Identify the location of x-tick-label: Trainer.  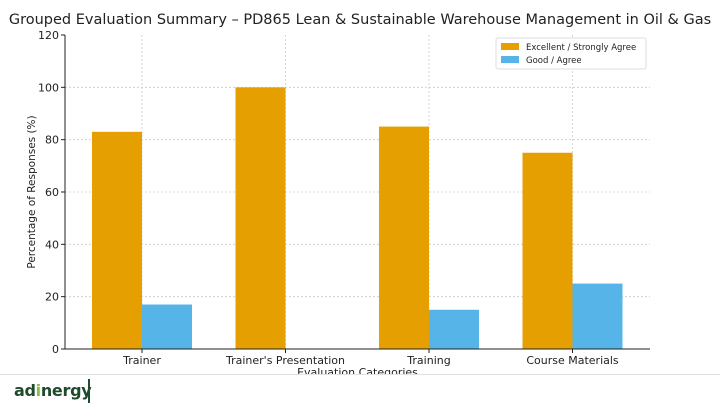
(141, 360).